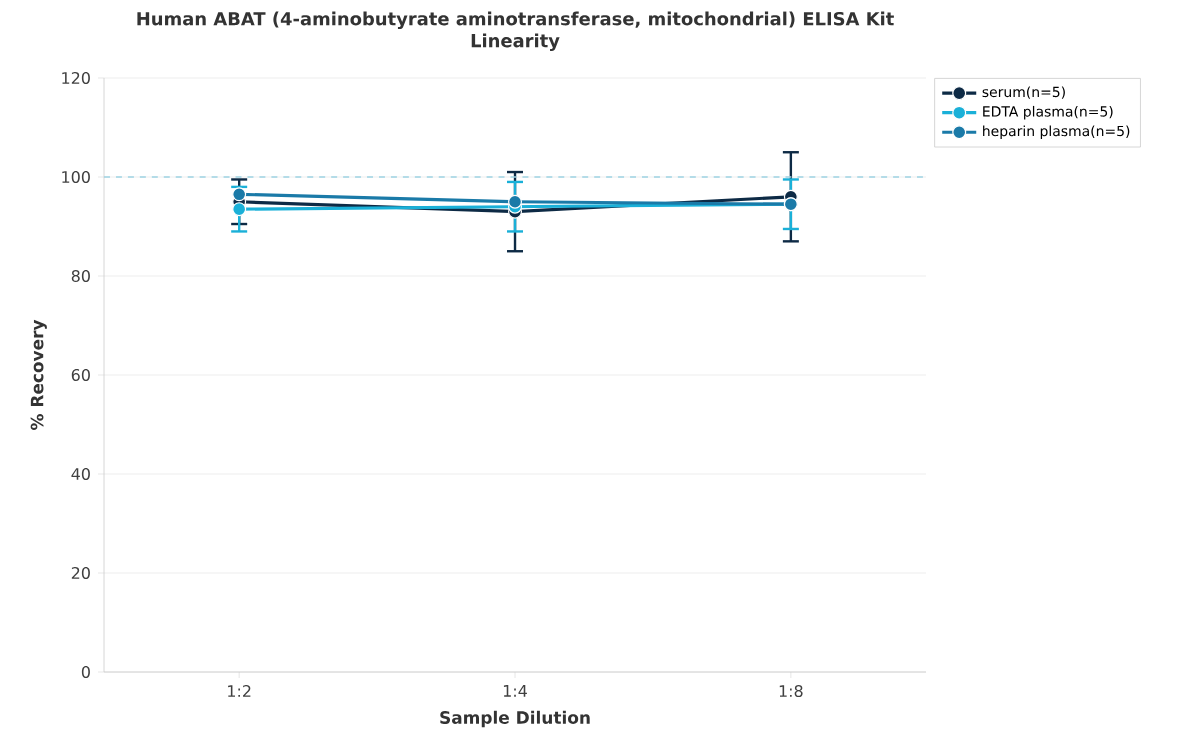 This screenshot has width=1180, height=750. I want to click on chart-title: Human ABAT (4-aminobutyrate aminotransferase, mitochondrial) ELISA Kit, so click(515, 20).